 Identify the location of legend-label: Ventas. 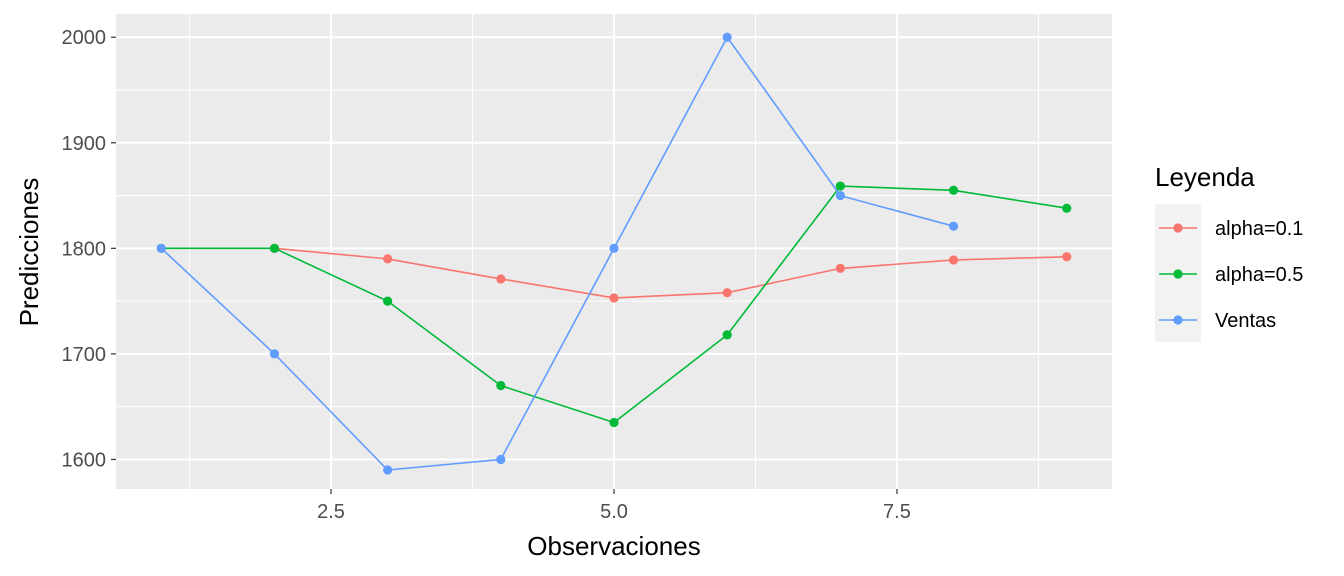
(1245, 321).